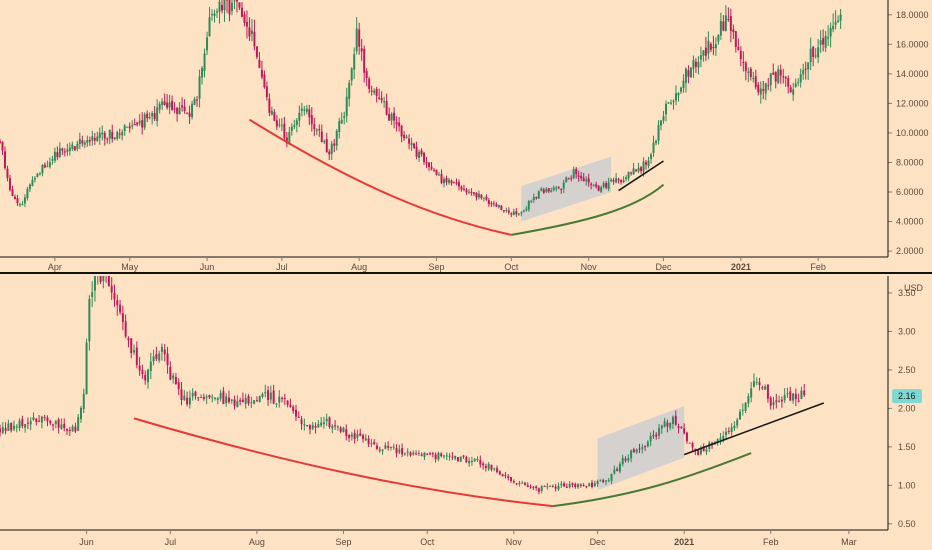  Describe the element at coordinates (652, 480) in the screenshot. I see `rounding-bottom-green-curve` at that location.